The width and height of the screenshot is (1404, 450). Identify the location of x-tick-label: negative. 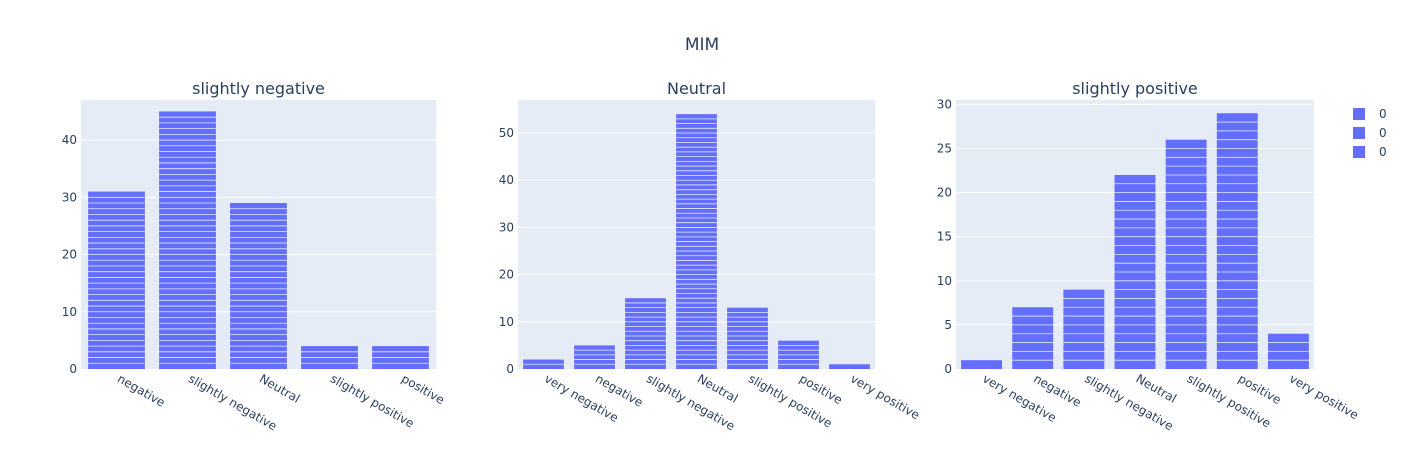
(141, 390).